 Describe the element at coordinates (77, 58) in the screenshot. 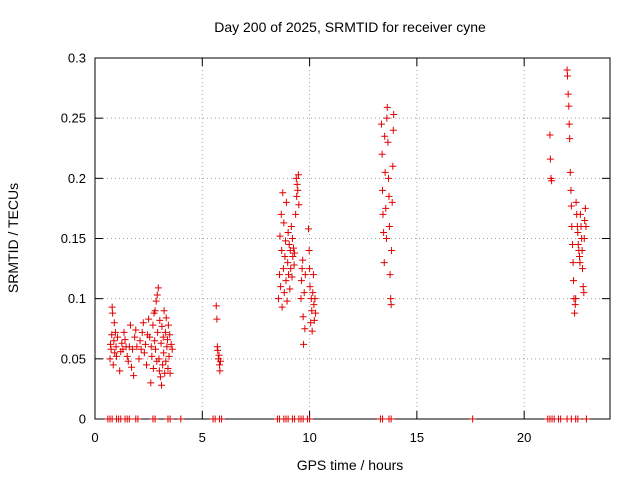

I see `y-tick-label: 0.3` at that location.